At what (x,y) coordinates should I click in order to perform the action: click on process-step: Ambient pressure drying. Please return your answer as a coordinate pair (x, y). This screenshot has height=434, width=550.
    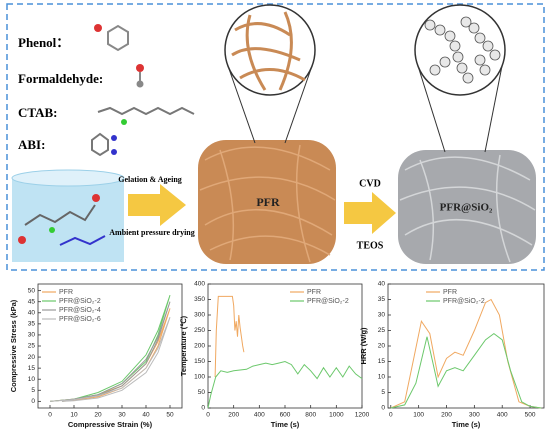
    Looking at the image, I should click on (152, 232).